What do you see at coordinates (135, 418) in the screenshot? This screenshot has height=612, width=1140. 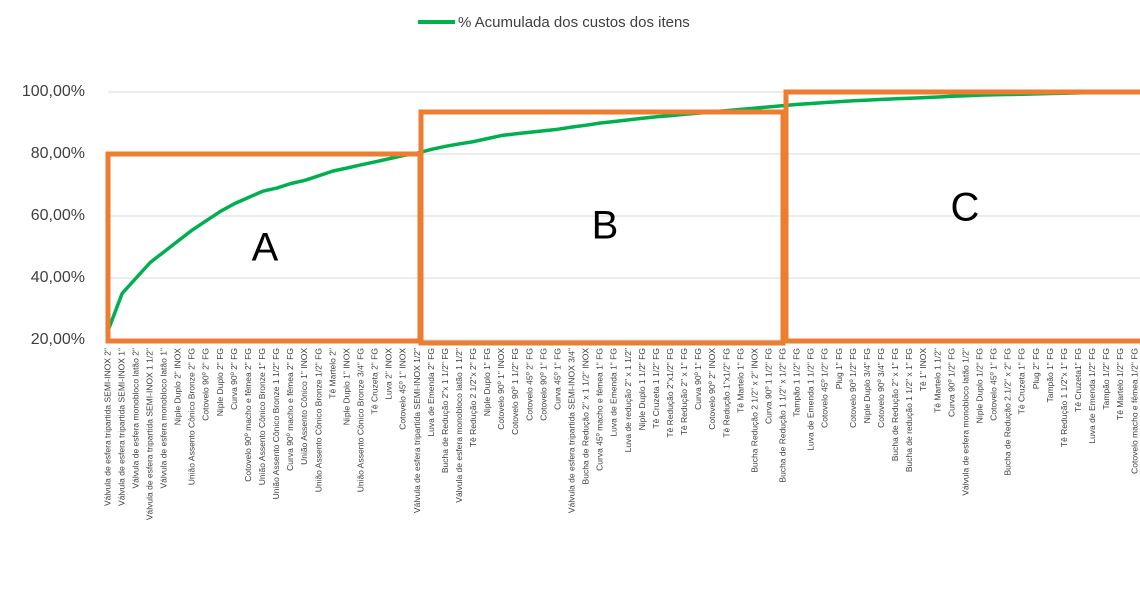 I see `x-tick-label: Válvula de esfera monobloco latão 2"` at bounding box center [135, 418].